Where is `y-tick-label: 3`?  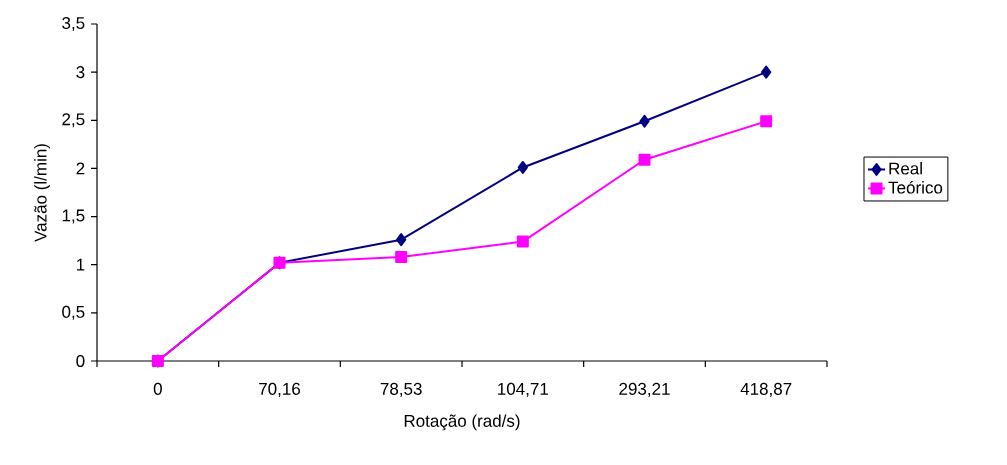 y-tick-label: 3 is located at coordinates (80, 72).